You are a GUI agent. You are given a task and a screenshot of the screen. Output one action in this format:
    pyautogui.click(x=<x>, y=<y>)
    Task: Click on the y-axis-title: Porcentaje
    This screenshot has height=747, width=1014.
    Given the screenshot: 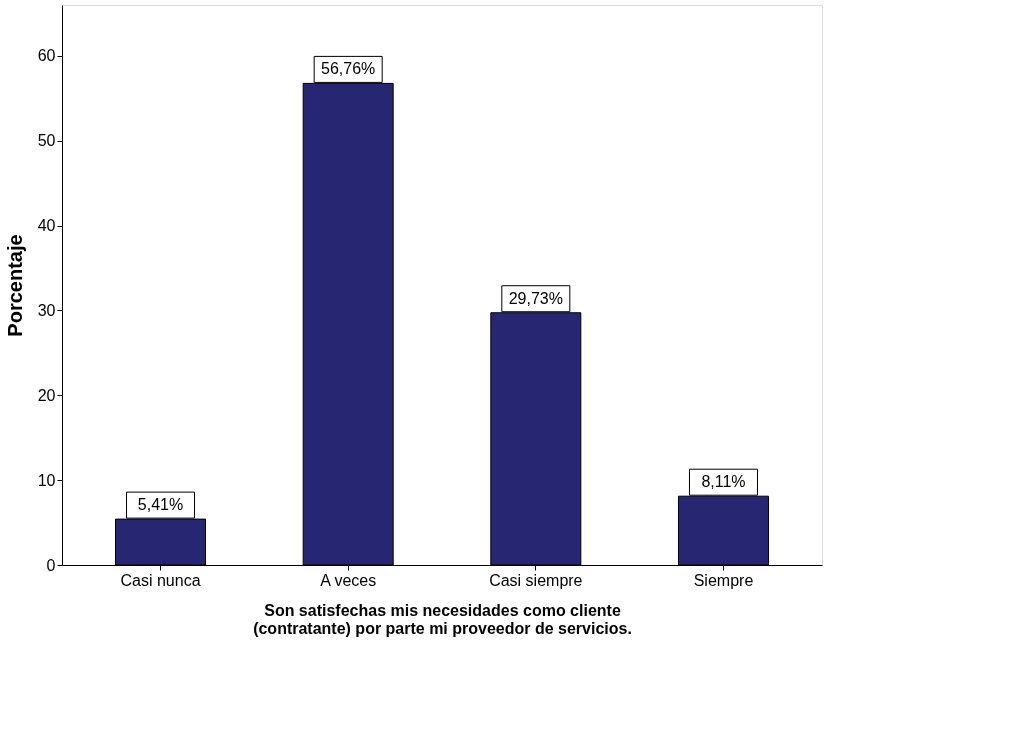 What is the action you would take?
    pyautogui.click(x=14, y=285)
    